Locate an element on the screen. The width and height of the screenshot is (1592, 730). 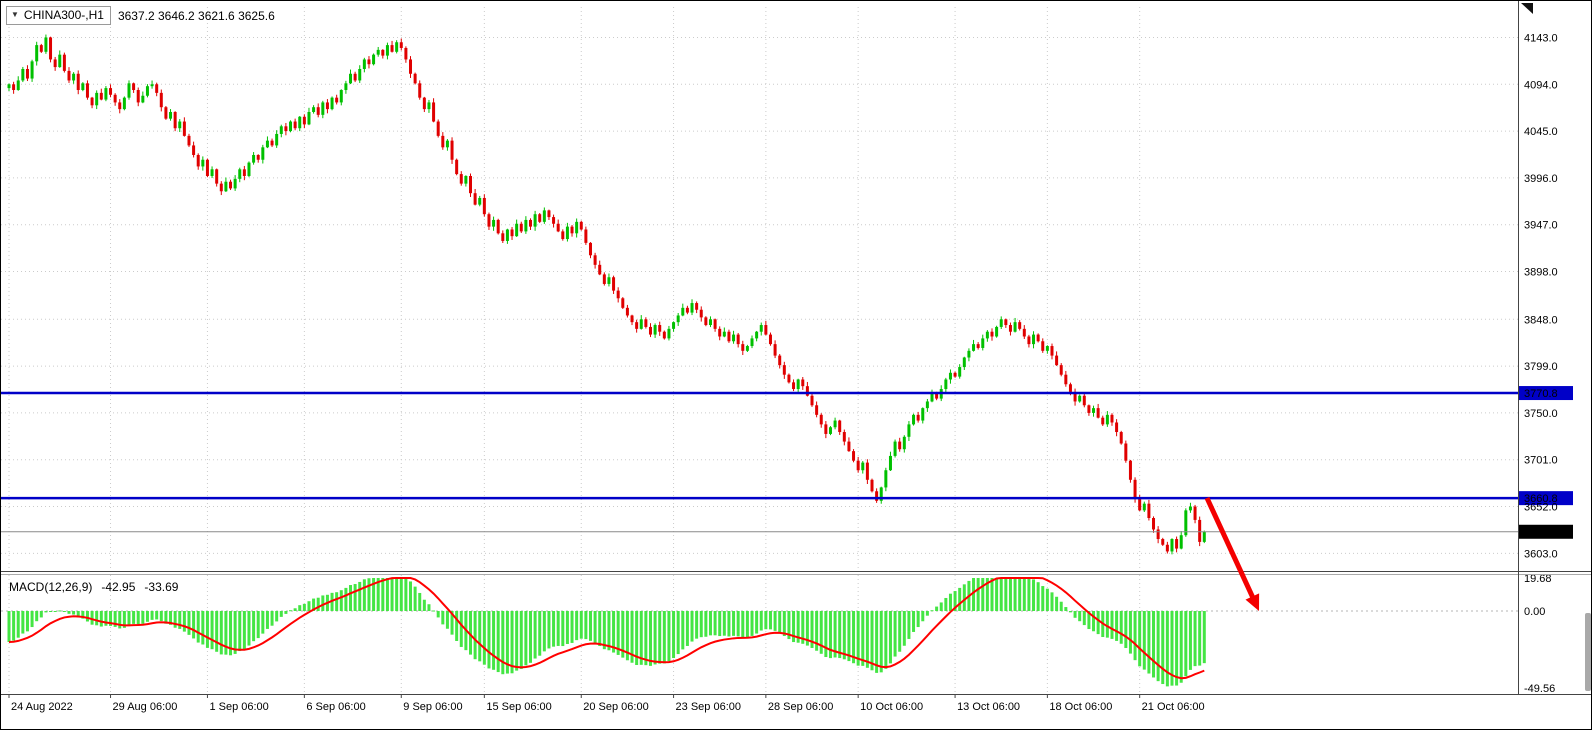
support-line: 3660.8 is located at coordinates (787, 498).